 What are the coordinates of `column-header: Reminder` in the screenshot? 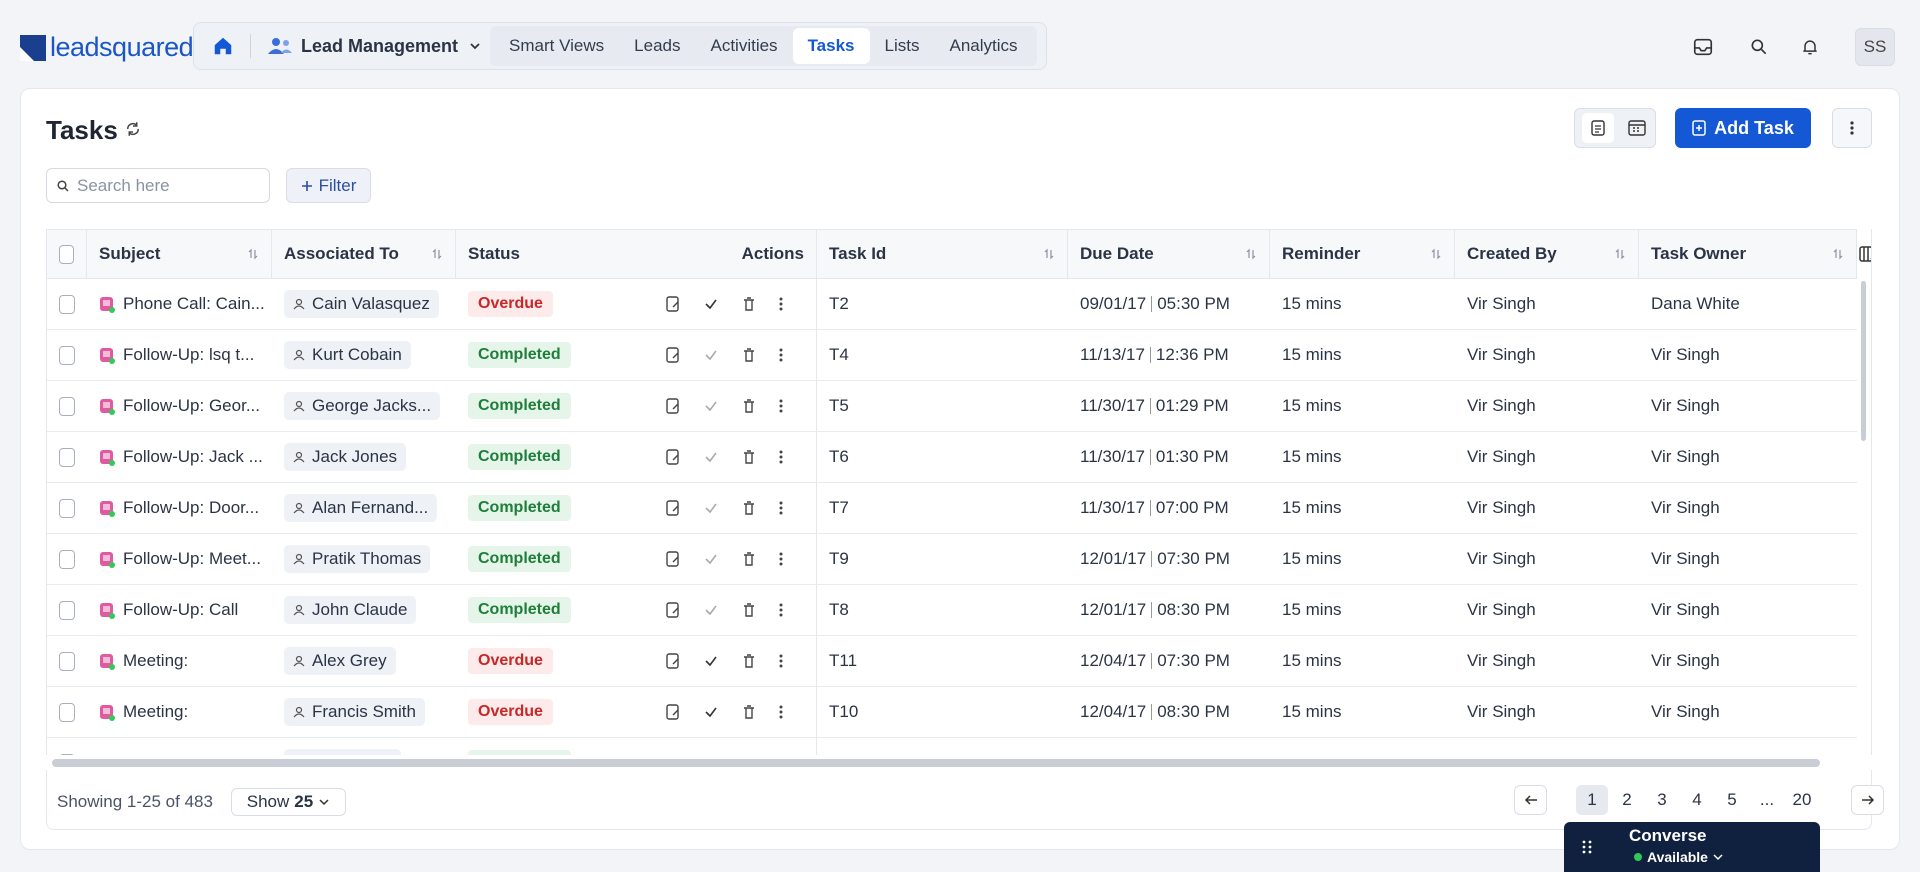 It's located at (1362, 254).